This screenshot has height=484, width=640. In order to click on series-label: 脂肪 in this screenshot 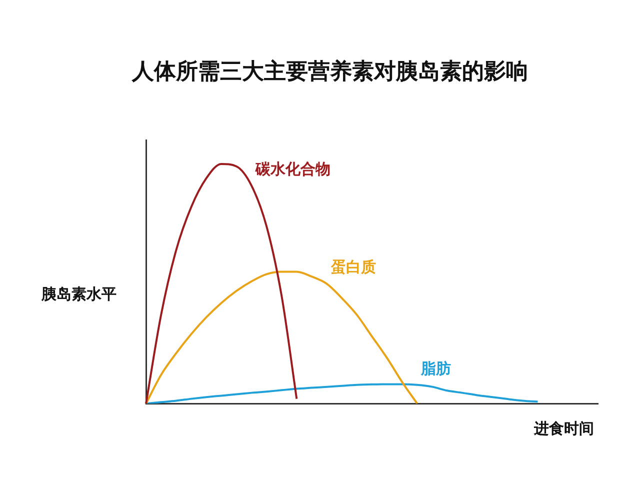, I will do `click(436, 368)`.